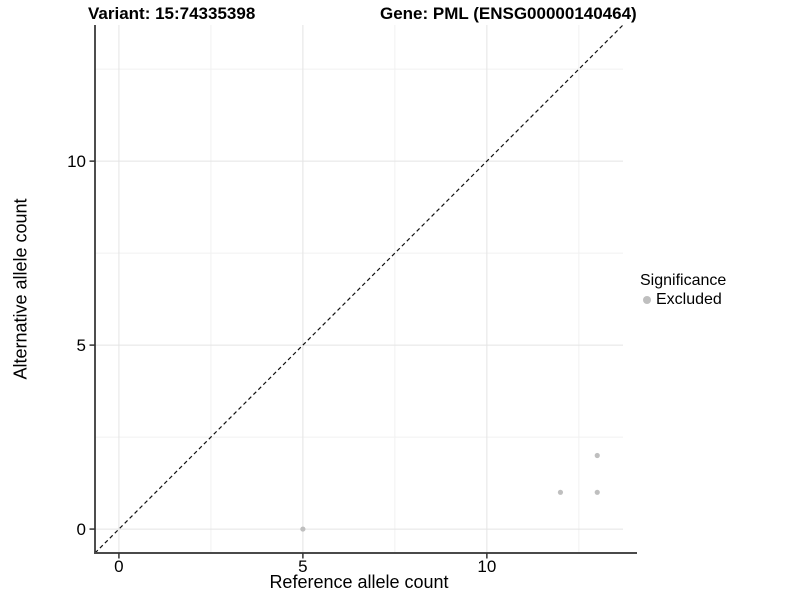  What do you see at coordinates (76, 161) in the screenshot?
I see `y-tick-label: 10` at bounding box center [76, 161].